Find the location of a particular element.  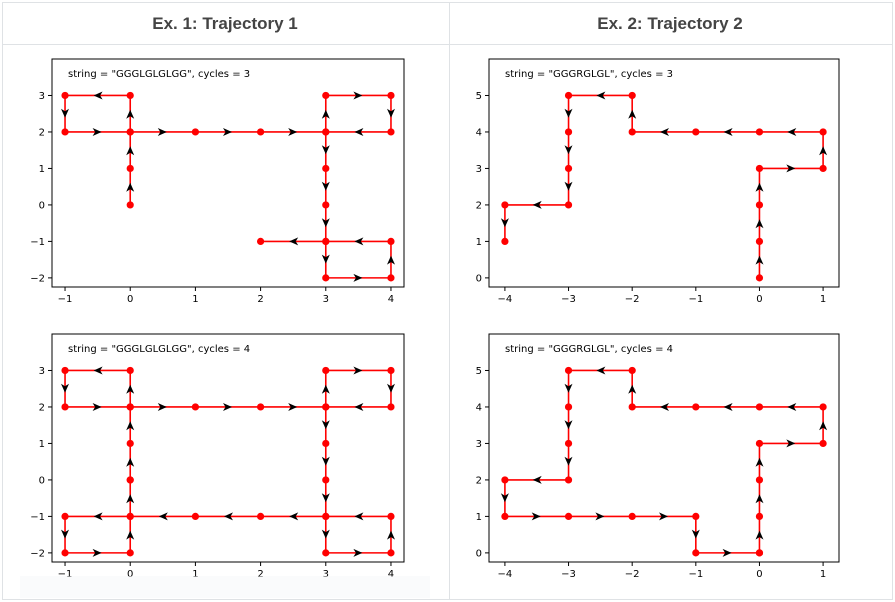

y-tick-label: 4 is located at coordinates (479, 407).